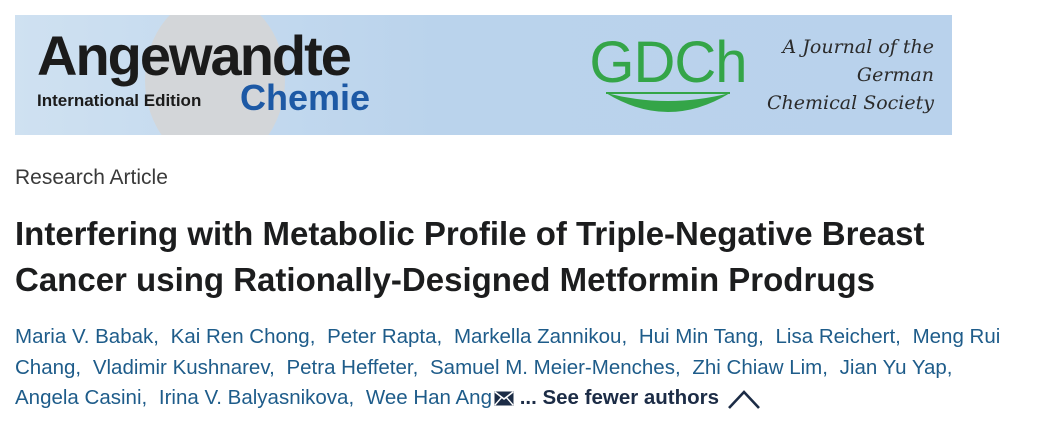  What do you see at coordinates (183, 367) in the screenshot?
I see `author-link: Vladimir Kushnarev,` at bounding box center [183, 367].